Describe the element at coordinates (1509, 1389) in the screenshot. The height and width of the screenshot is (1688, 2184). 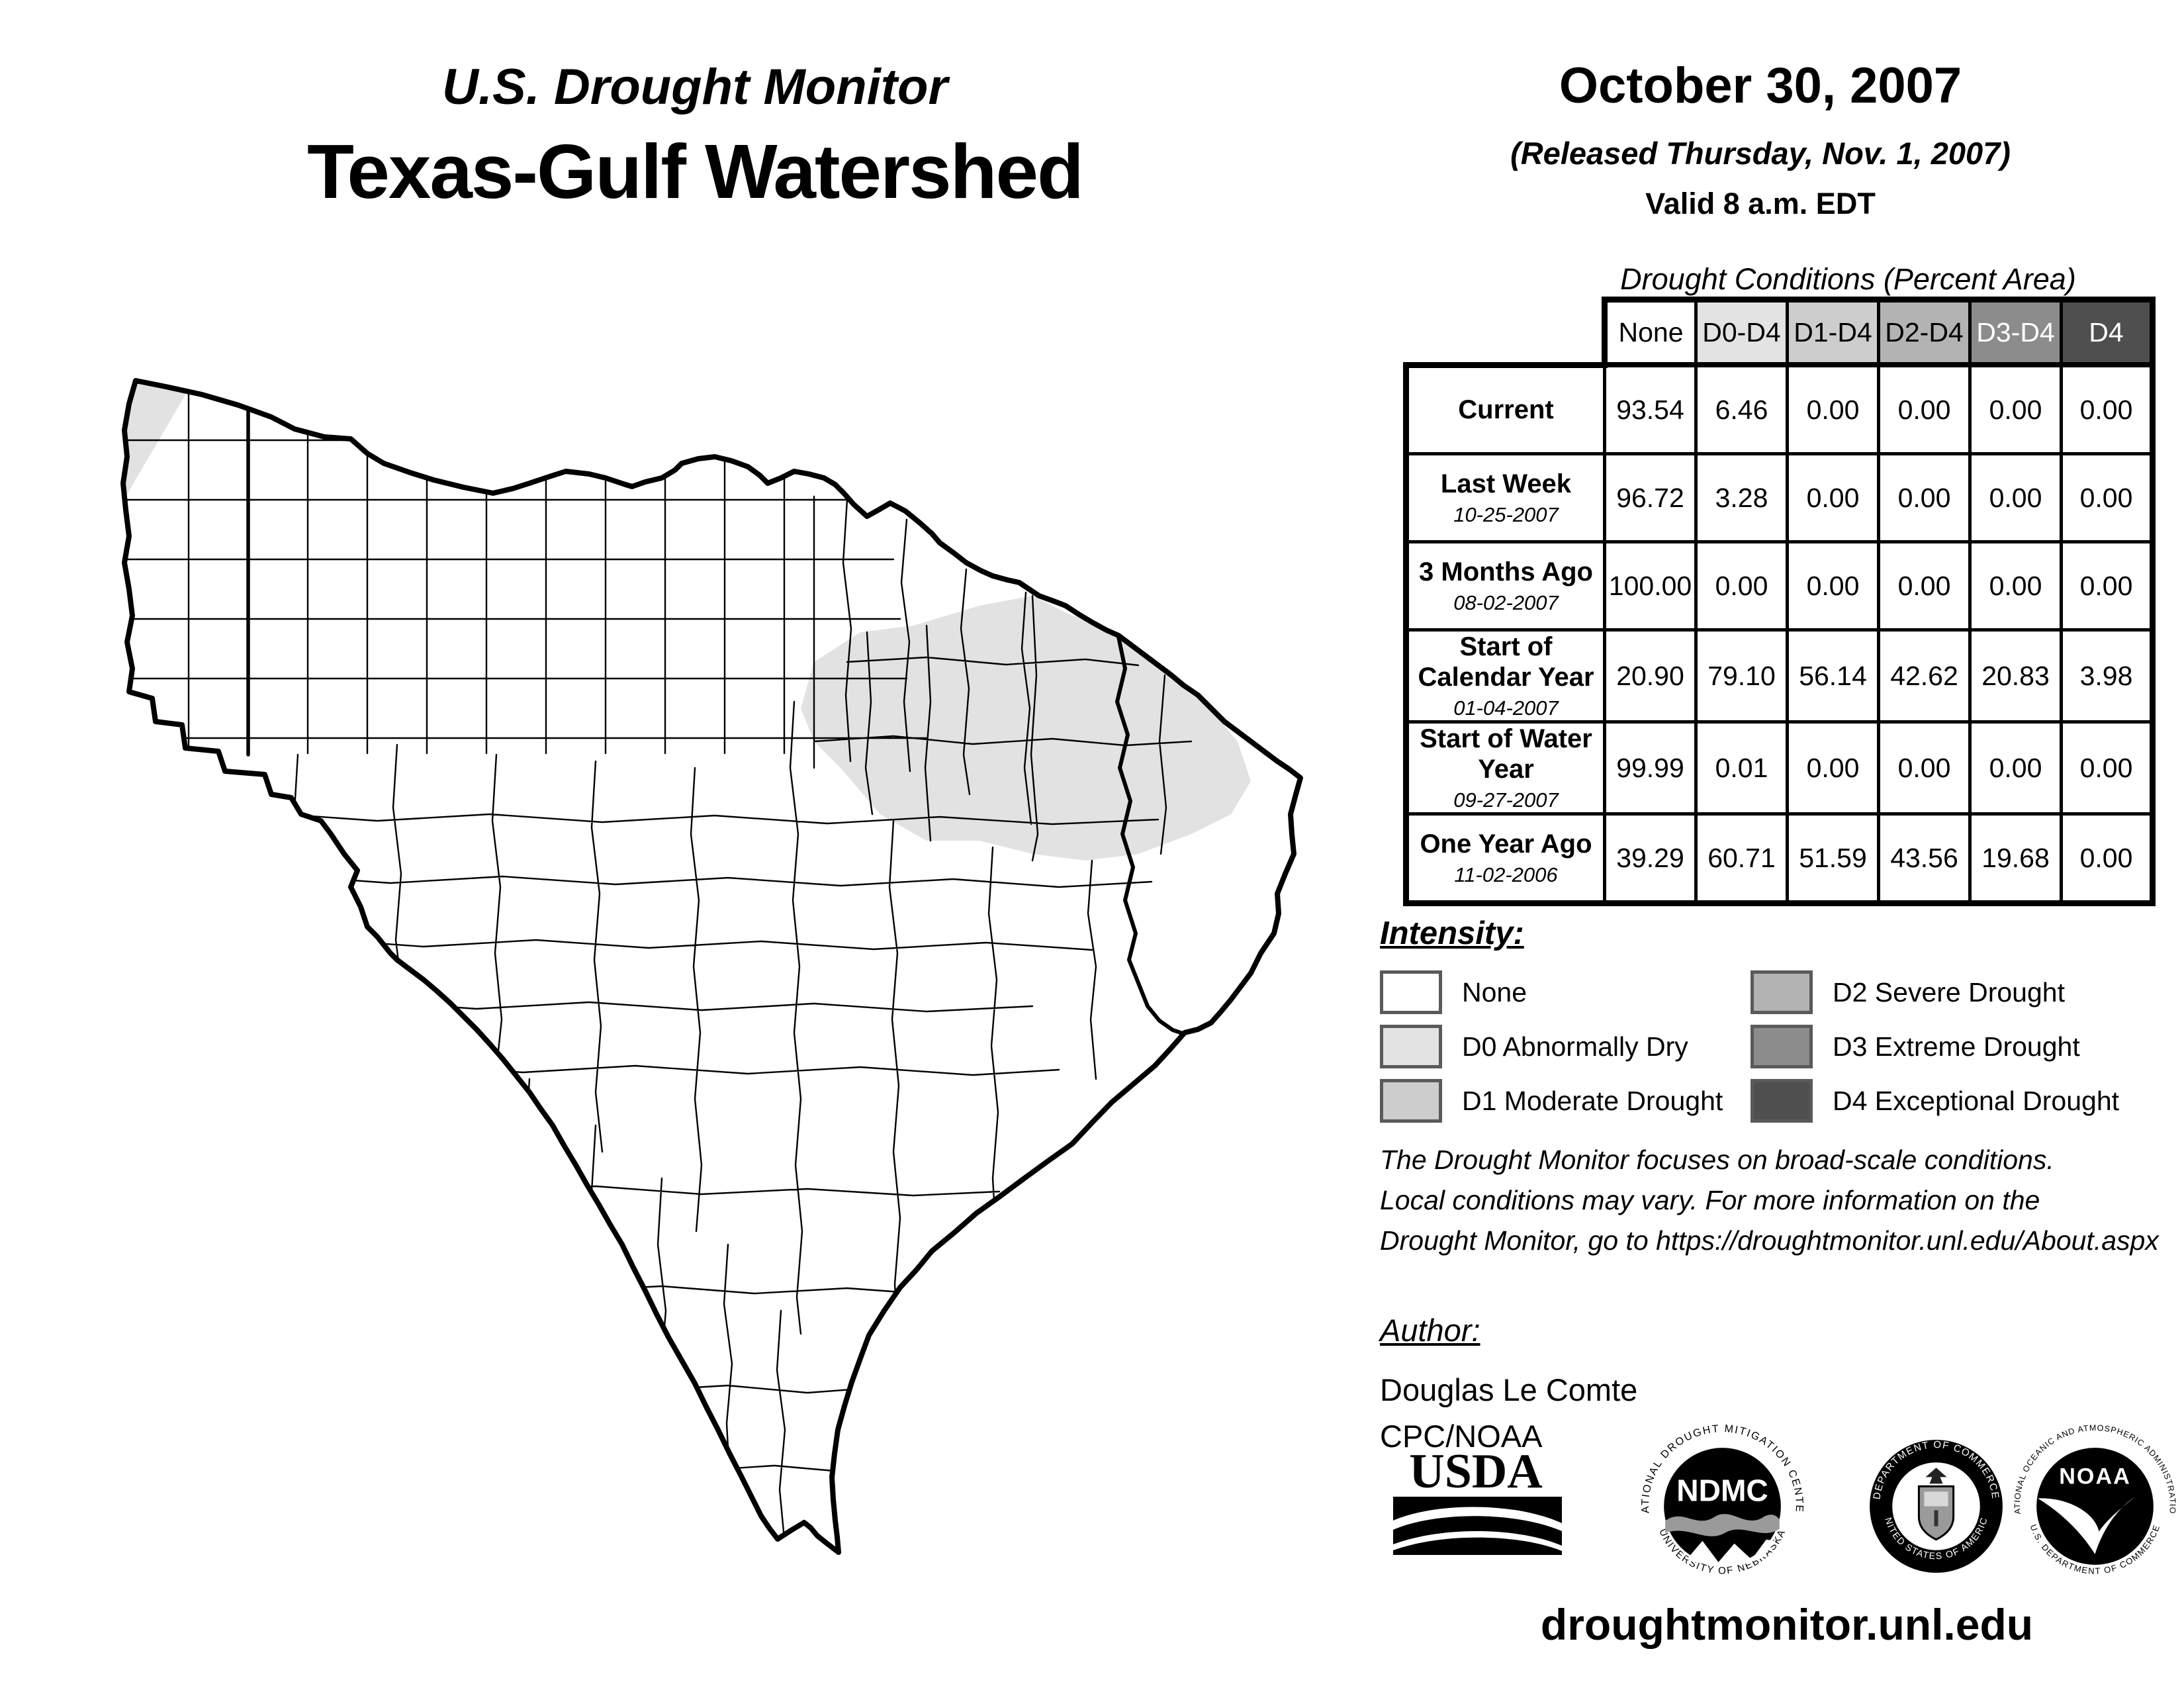
I see `author-name: Douglas Le Comte` at that location.